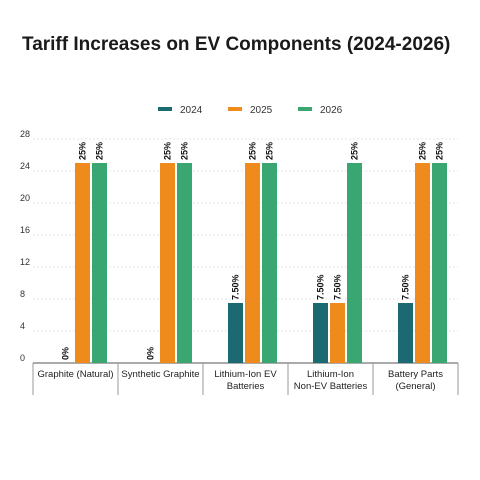 The image size is (480, 480). What do you see at coordinates (25, 262) in the screenshot?
I see `y-tick-label: 12` at bounding box center [25, 262].